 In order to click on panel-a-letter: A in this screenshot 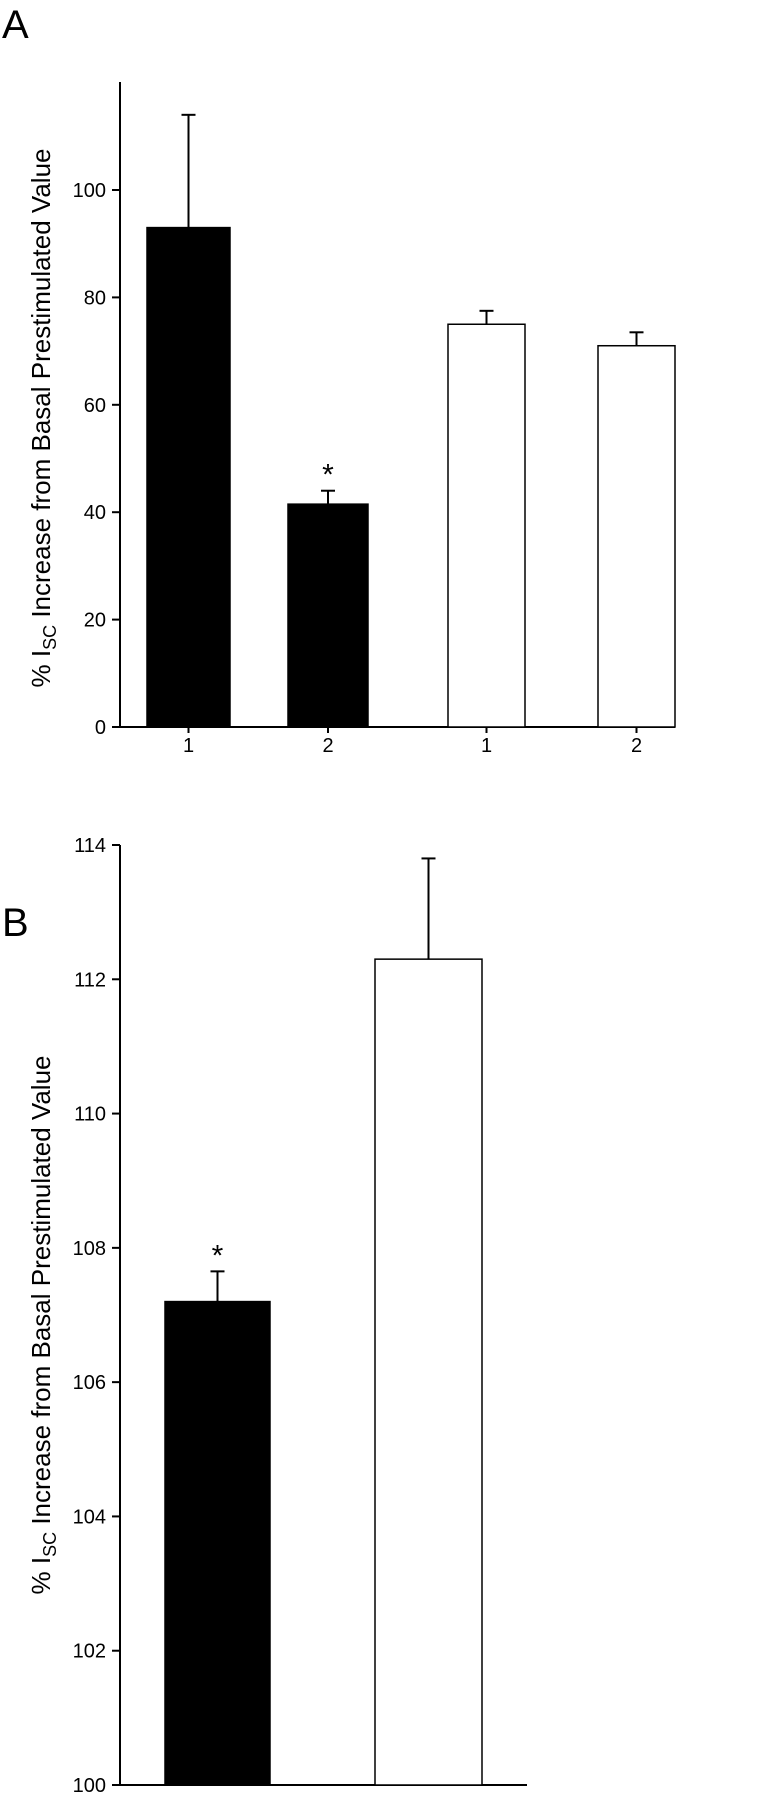, I will do `click(15, 25)`.